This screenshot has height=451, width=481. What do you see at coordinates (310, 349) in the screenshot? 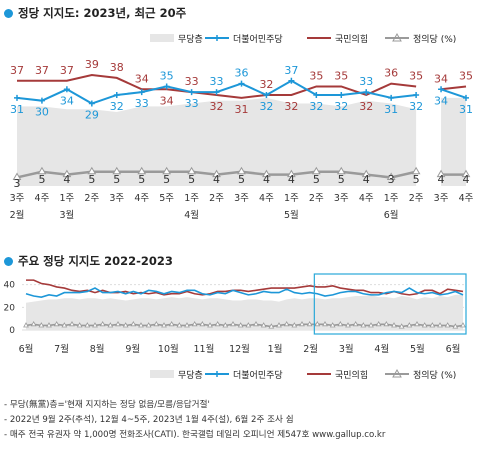
I see `x-month-label: 2월` at bounding box center [310, 349].